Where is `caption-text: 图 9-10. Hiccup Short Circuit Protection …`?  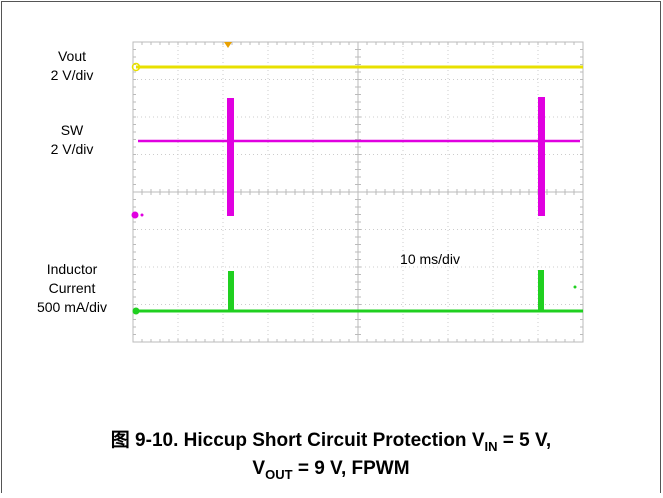
caption-text: 图 9-10. Hiccup Short Circuit Protection … is located at coordinates (298, 440).